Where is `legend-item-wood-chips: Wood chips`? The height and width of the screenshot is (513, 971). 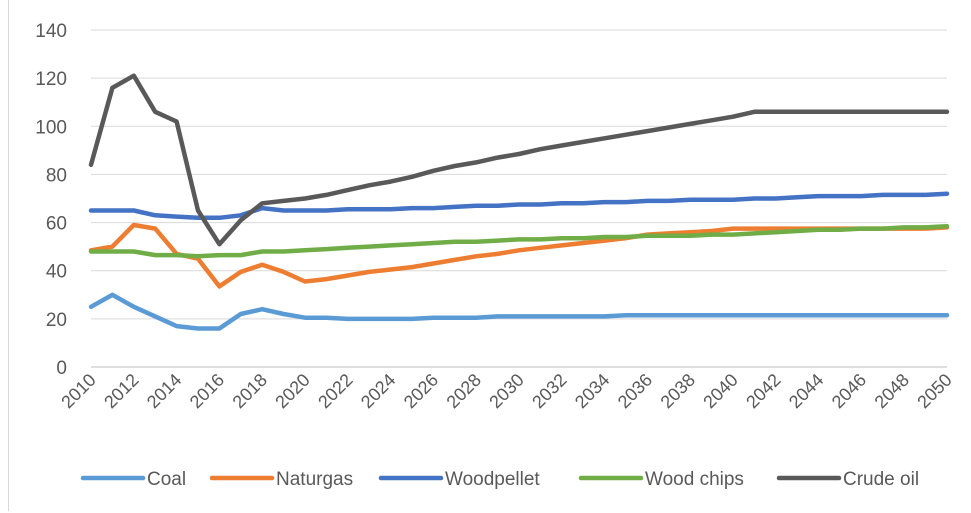 legend-item-wood-chips: Wood chips is located at coordinates (661, 479).